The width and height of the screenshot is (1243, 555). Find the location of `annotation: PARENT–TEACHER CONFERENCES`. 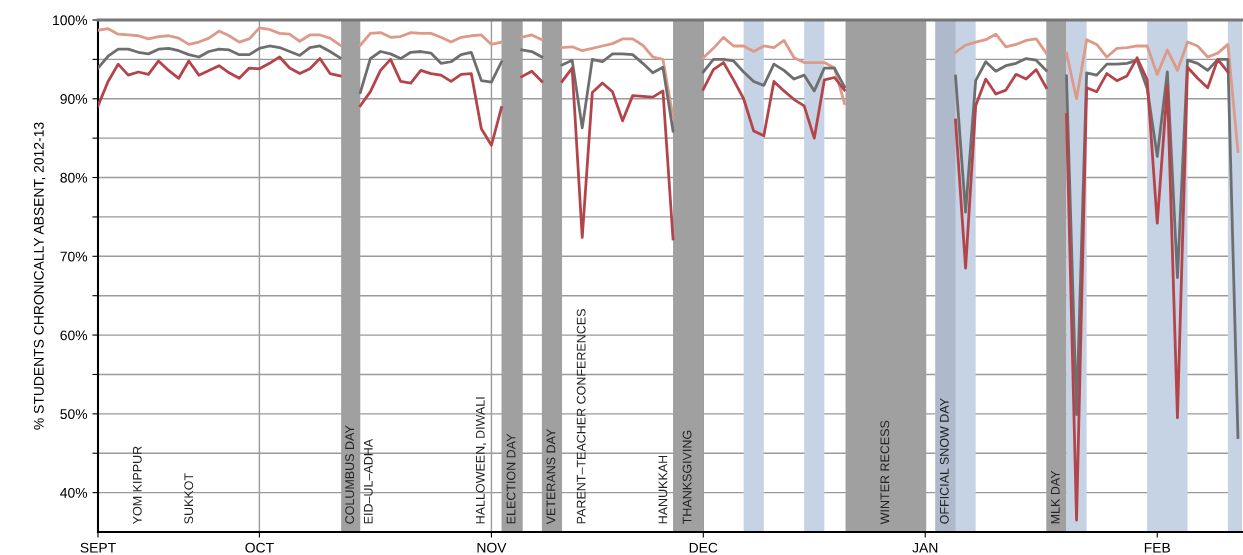

annotation: PARENT–TEACHER CONFERENCES is located at coordinates (581, 416).